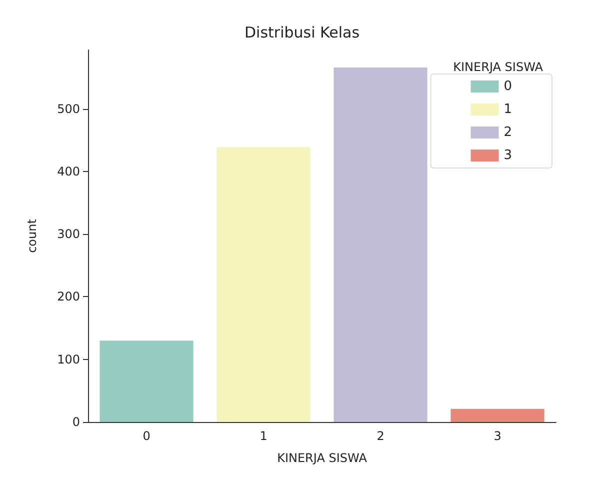 The image size is (604, 488). What do you see at coordinates (498, 436) in the screenshot?
I see `x-tick-label: 3` at bounding box center [498, 436].